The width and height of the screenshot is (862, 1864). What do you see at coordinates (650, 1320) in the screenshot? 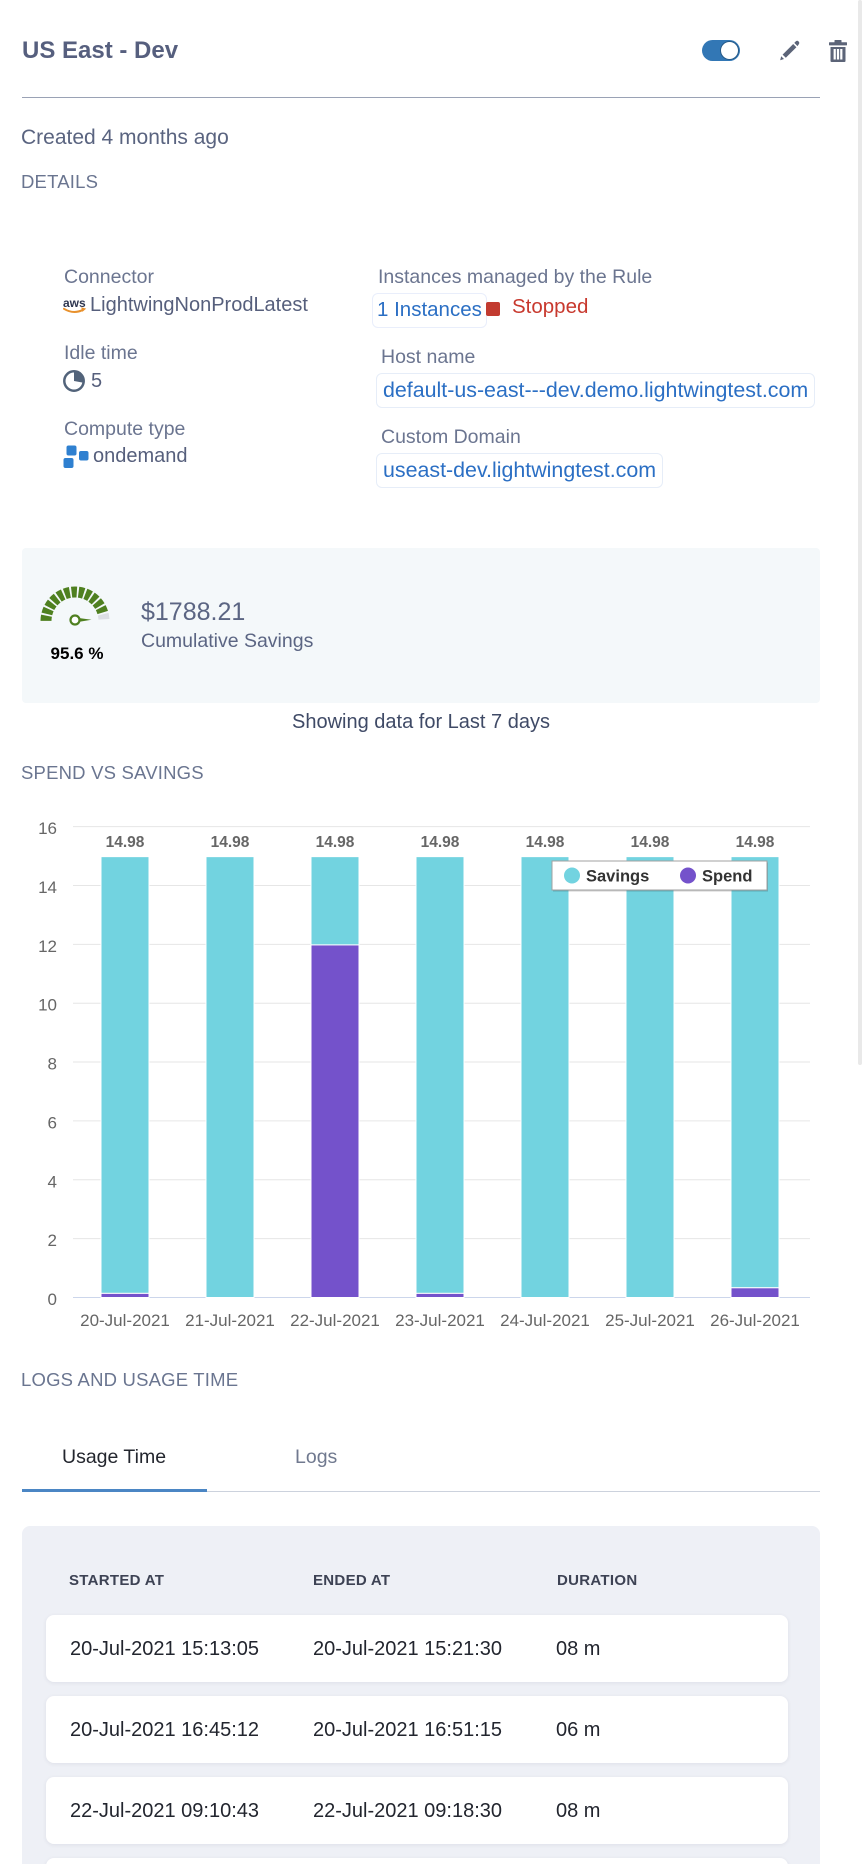
I see `svg-text: 25-Jul-2021` at bounding box center [650, 1320].